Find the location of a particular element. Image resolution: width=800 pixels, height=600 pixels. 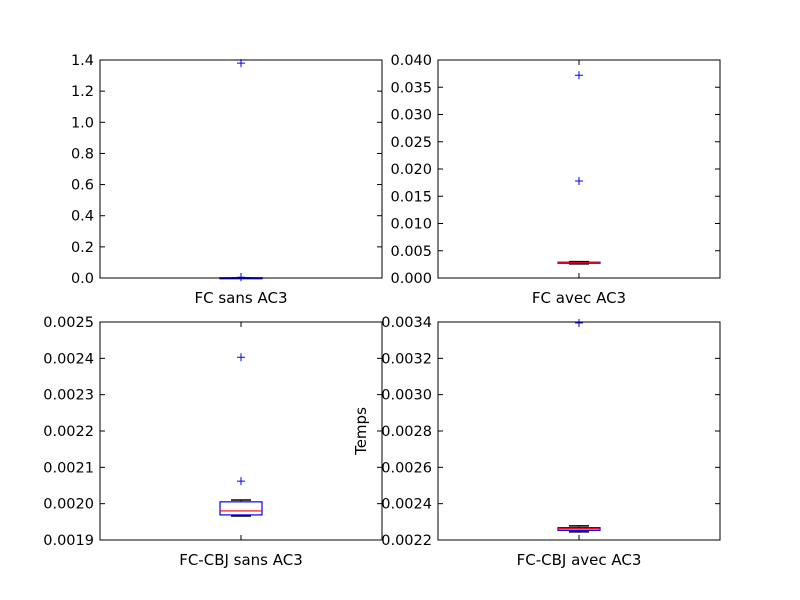

y-tick-label: 0.040 is located at coordinates (411, 61).